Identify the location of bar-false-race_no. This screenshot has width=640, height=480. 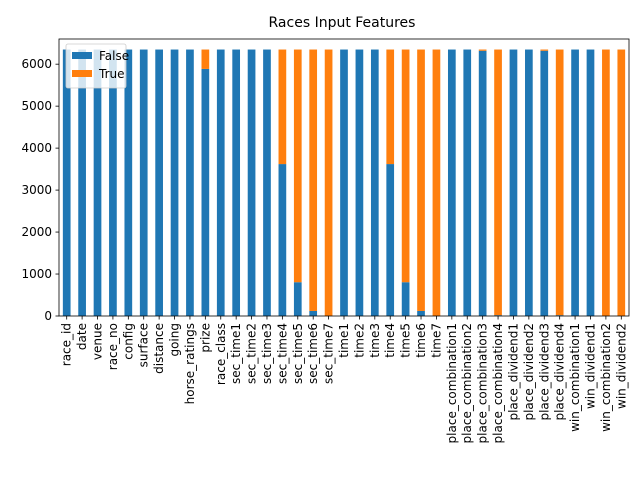
(113, 182).